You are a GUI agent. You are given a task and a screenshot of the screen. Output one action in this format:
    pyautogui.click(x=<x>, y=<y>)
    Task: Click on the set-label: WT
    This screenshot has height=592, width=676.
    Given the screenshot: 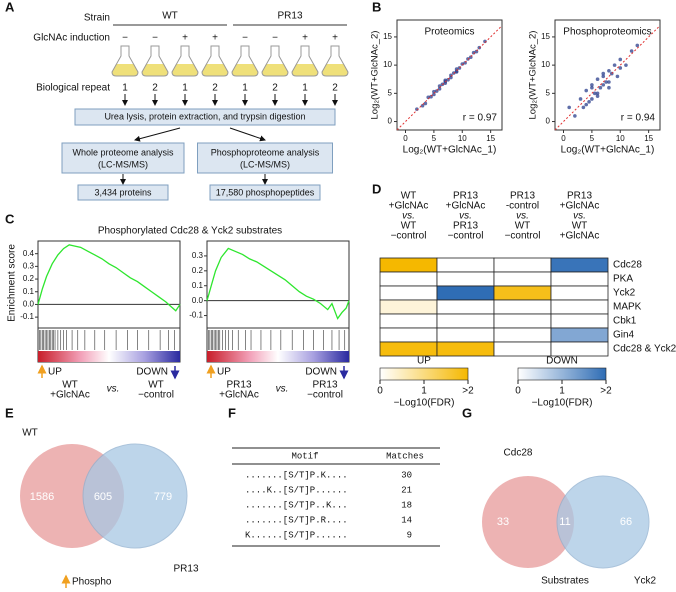 What is the action you would take?
    pyautogui.click(x=30, y=433)
    